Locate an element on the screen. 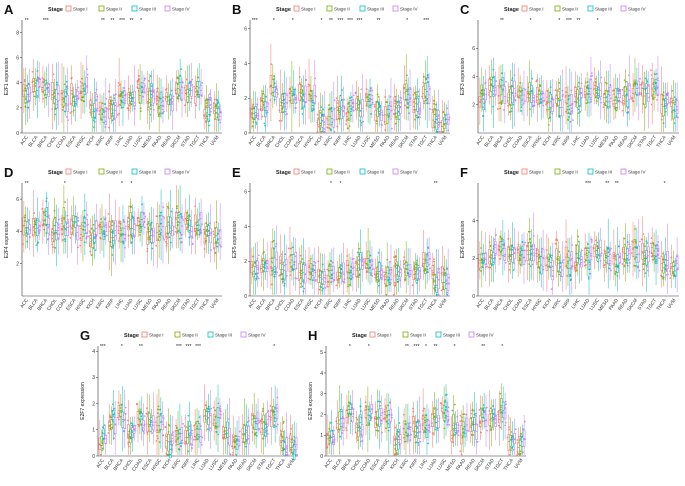 This screenshot has height=486, width=685. legend-label-4: Stage IV is located at coordinates (637, 172).